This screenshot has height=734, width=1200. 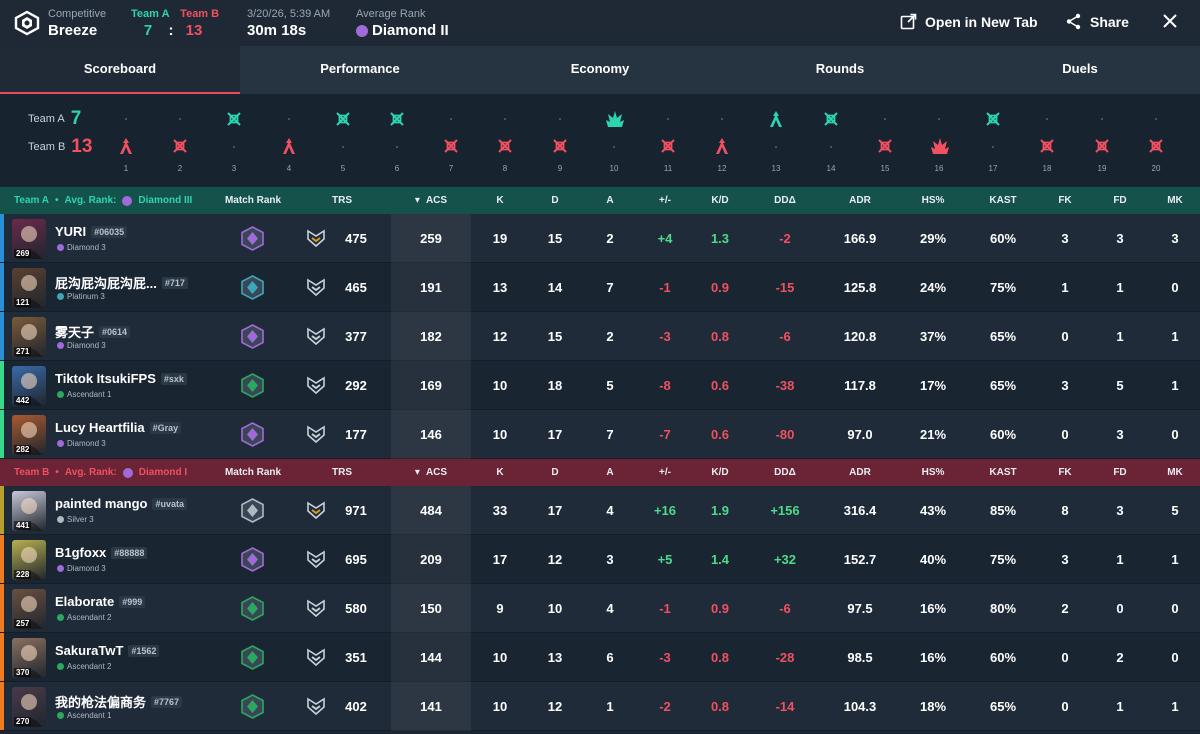 What do you see at coordinates (397, 140) in the screenshot?
I see `round-6: 6` at bounding box center [397, 140].